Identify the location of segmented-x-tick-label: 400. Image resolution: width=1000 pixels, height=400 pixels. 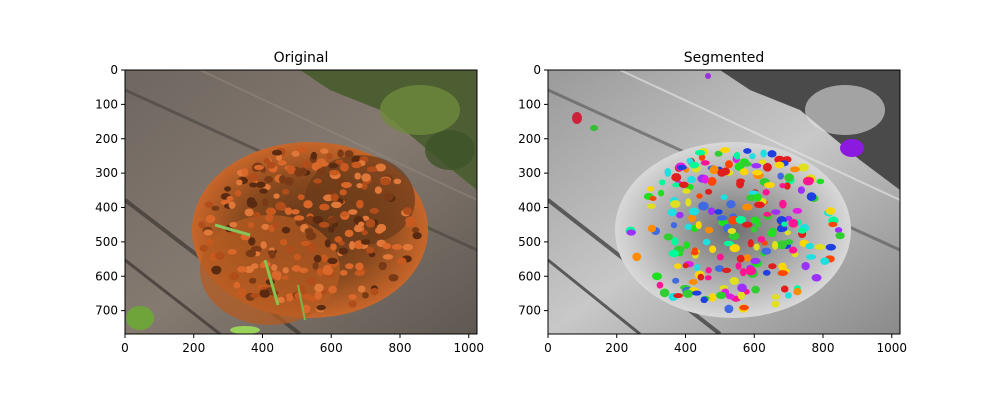
(685, 348).